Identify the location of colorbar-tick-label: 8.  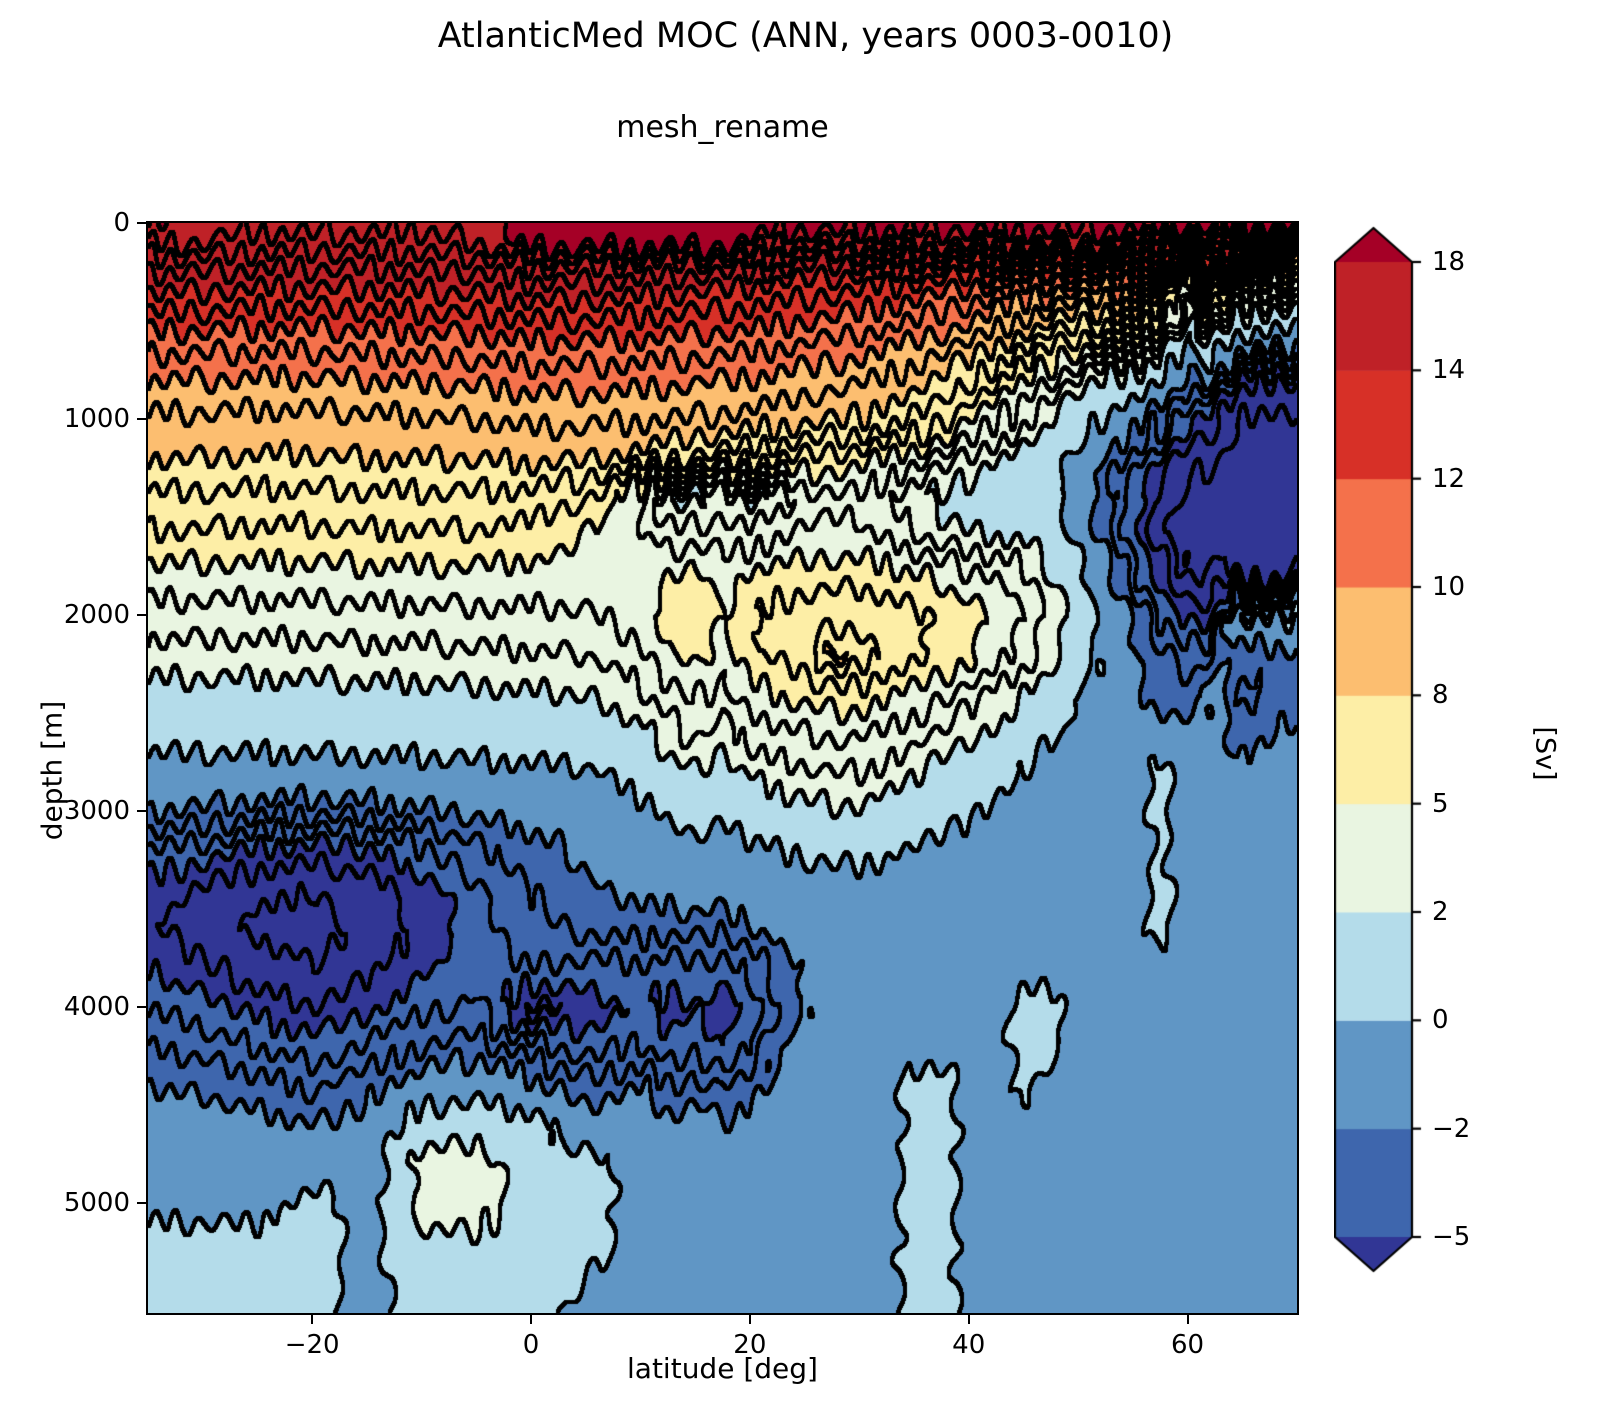
(1440, 695).